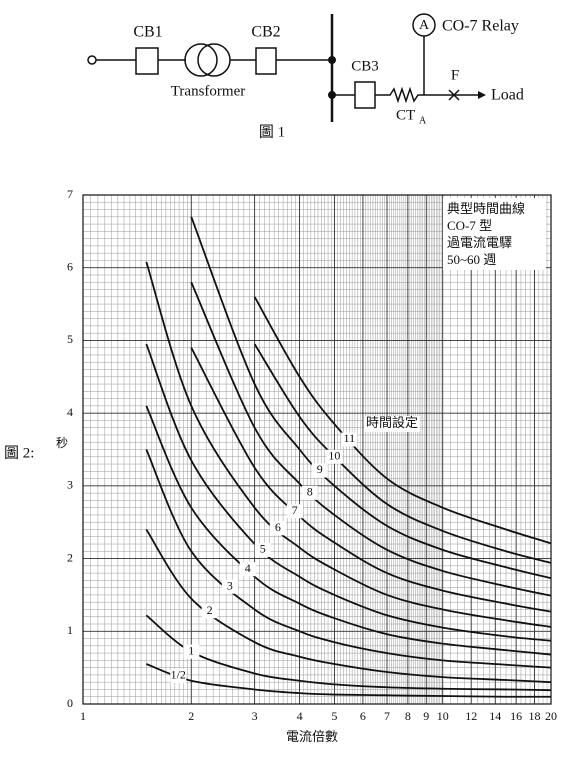 Image resolution: width=567 pixels, height=757 pixels. Describe the element at coordinates (83, 716) in the screenshot. I see `x-tick-label: 1` at that location.